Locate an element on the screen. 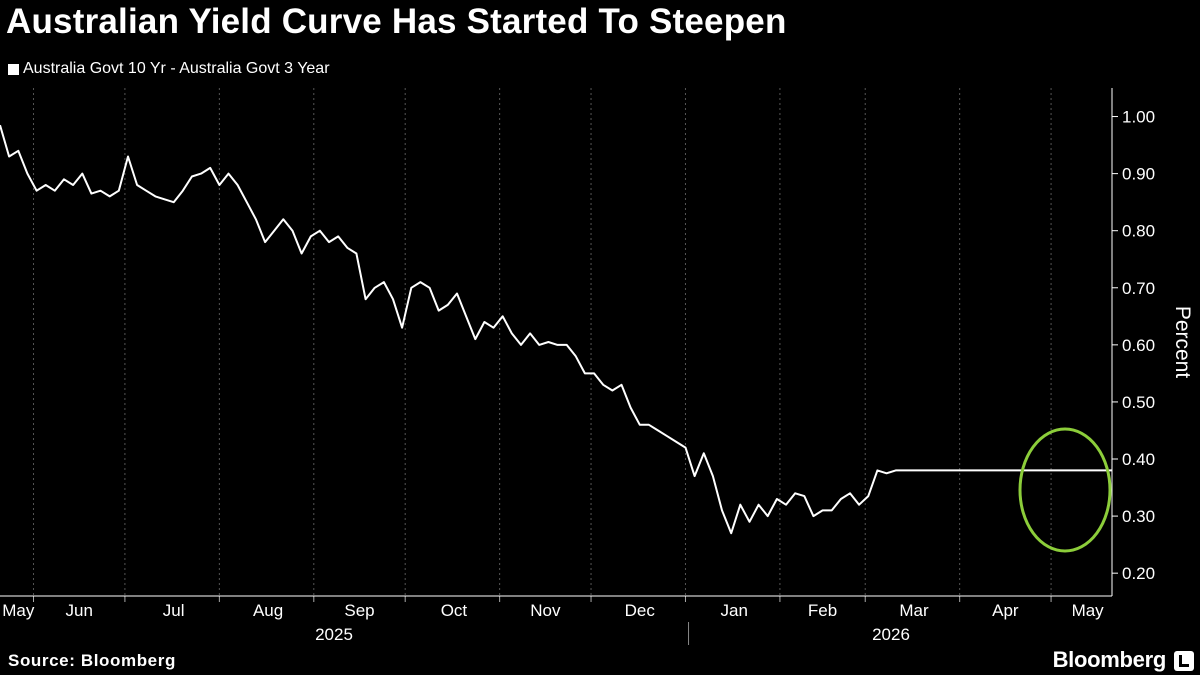  y-tick-label: 0.50 is located at coordinates (1138, 402).